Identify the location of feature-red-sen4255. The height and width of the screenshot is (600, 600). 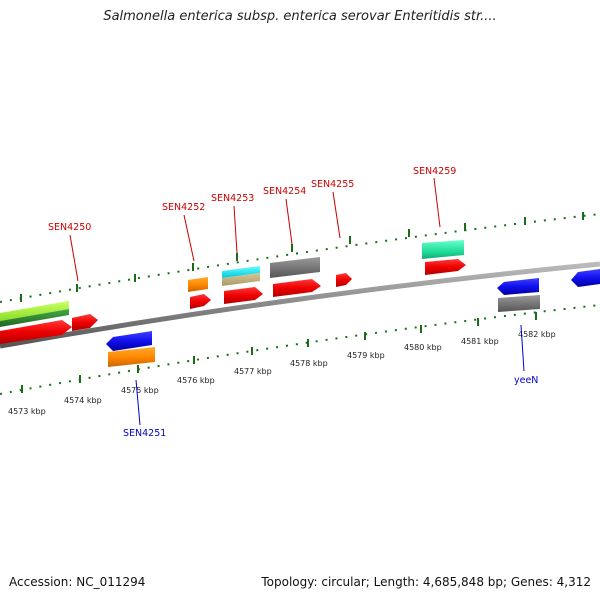
(344, 280).